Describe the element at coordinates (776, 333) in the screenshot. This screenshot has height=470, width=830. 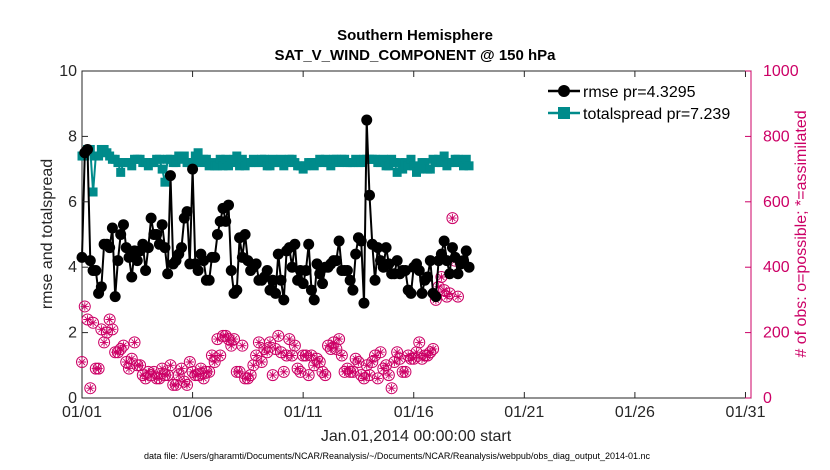
I see `y-tick-label-right: 200` at that location.